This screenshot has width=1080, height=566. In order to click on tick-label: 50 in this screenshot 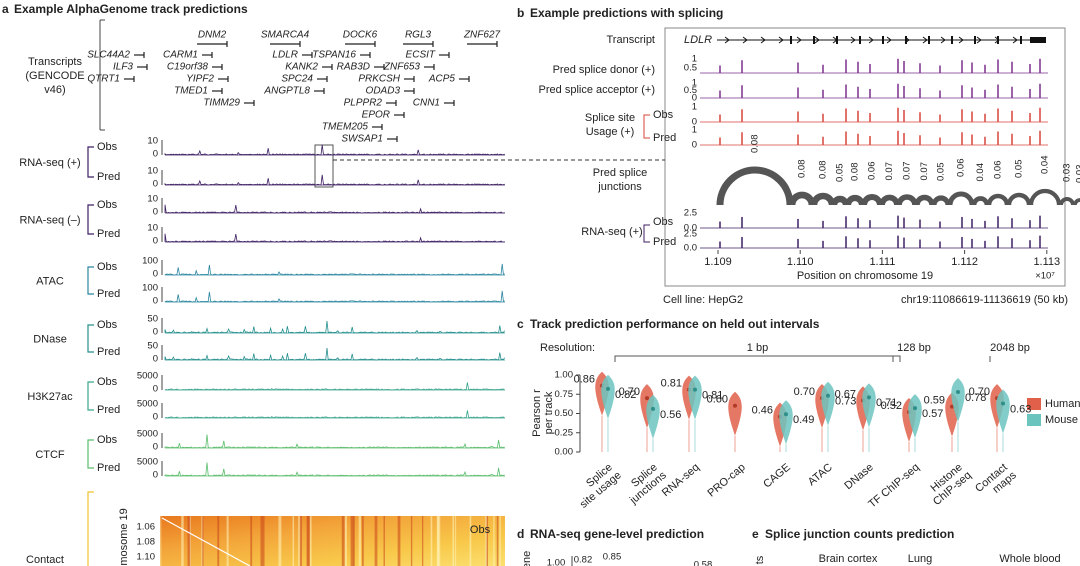, I will do `click(152, 346)`.